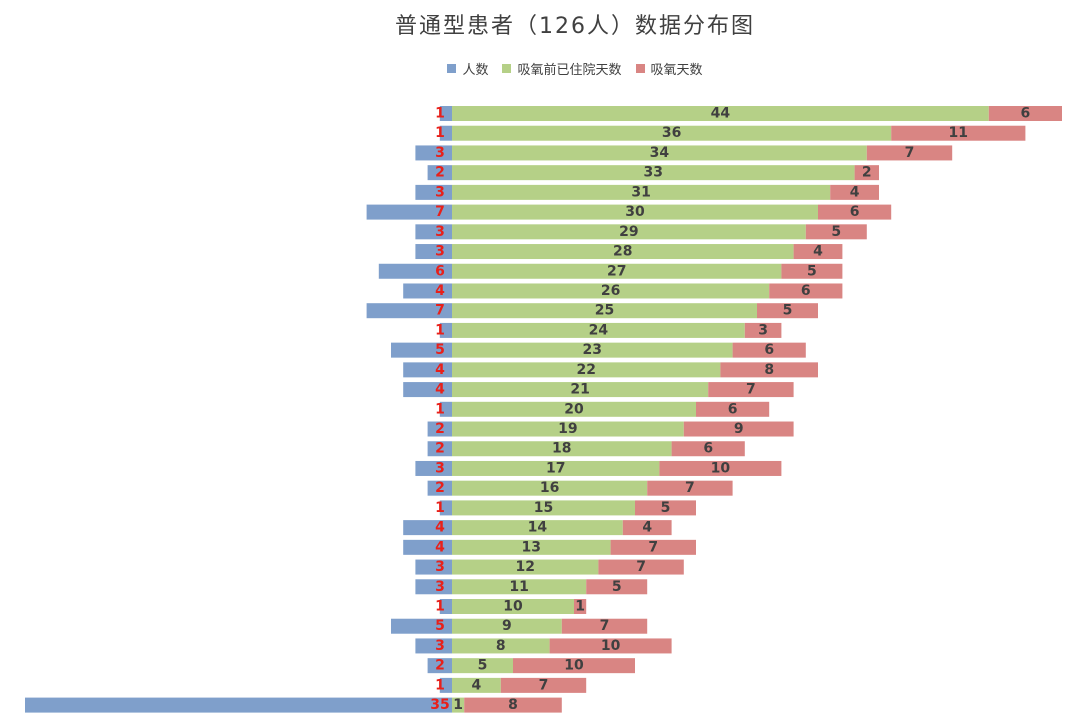  I want to click on label-days-before-oxygen: 27, so click(616, 271).